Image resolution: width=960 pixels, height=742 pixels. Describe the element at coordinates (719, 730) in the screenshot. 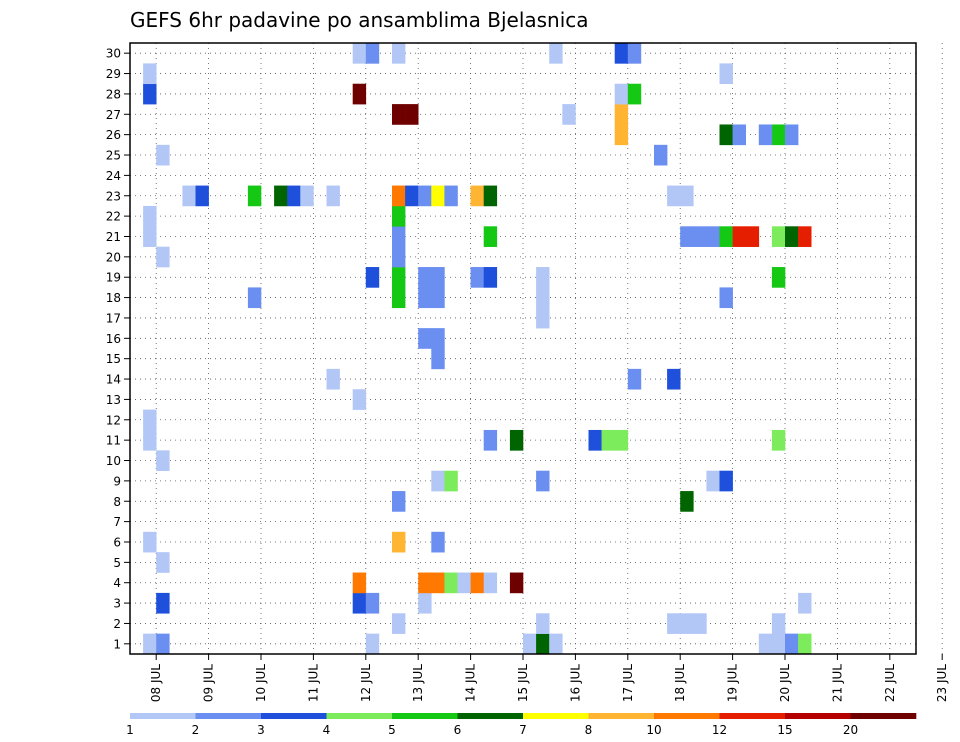

I see `colorbar-label: 12` at that location.